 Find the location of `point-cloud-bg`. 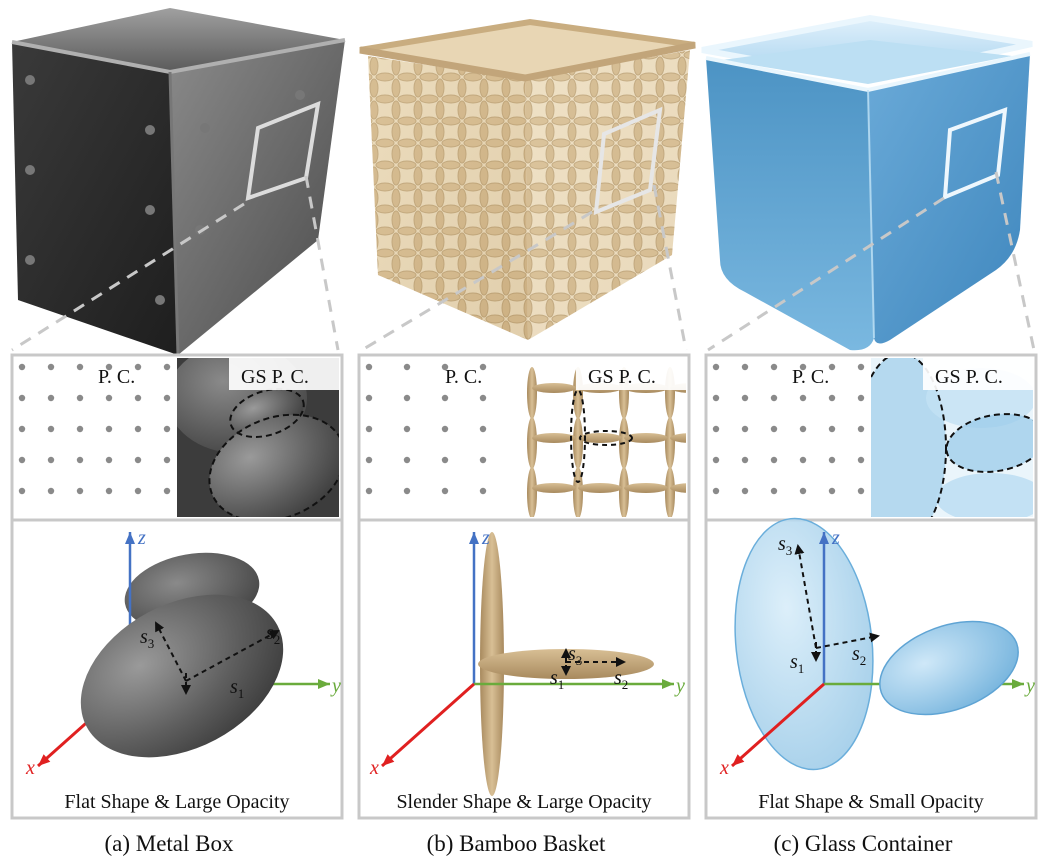

point-cloud-bg is located at coordinates (442, 437).